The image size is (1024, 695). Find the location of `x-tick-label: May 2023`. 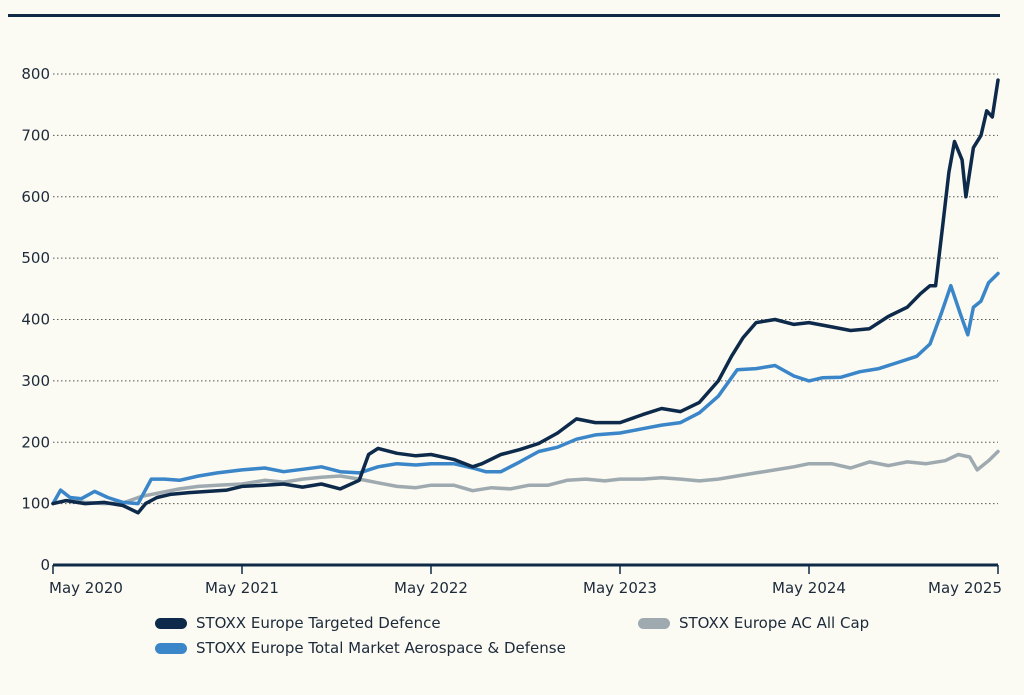

x-tick-label: May 2023 is located at coordinates (620, 588).